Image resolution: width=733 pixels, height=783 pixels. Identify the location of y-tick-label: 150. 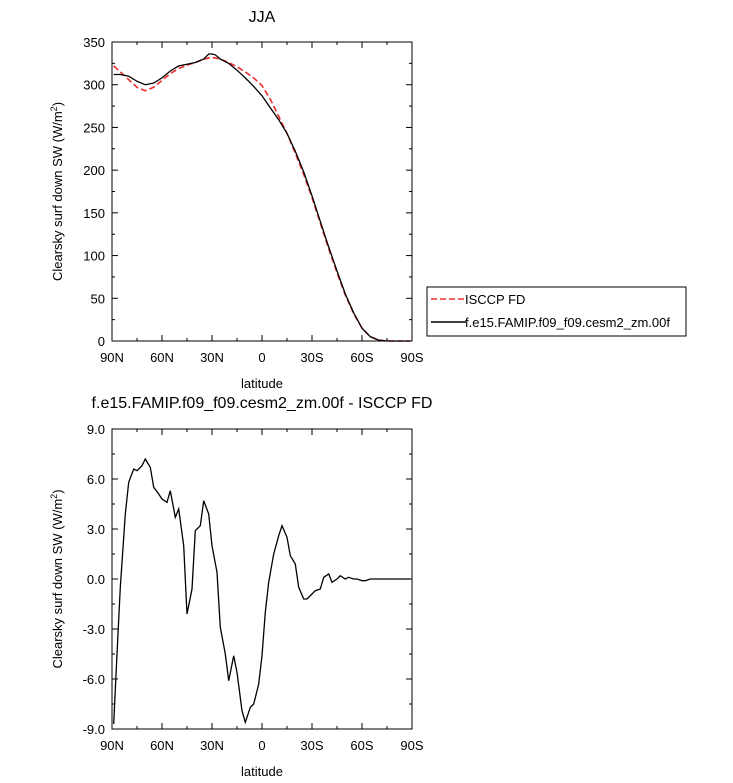
(94, 213).